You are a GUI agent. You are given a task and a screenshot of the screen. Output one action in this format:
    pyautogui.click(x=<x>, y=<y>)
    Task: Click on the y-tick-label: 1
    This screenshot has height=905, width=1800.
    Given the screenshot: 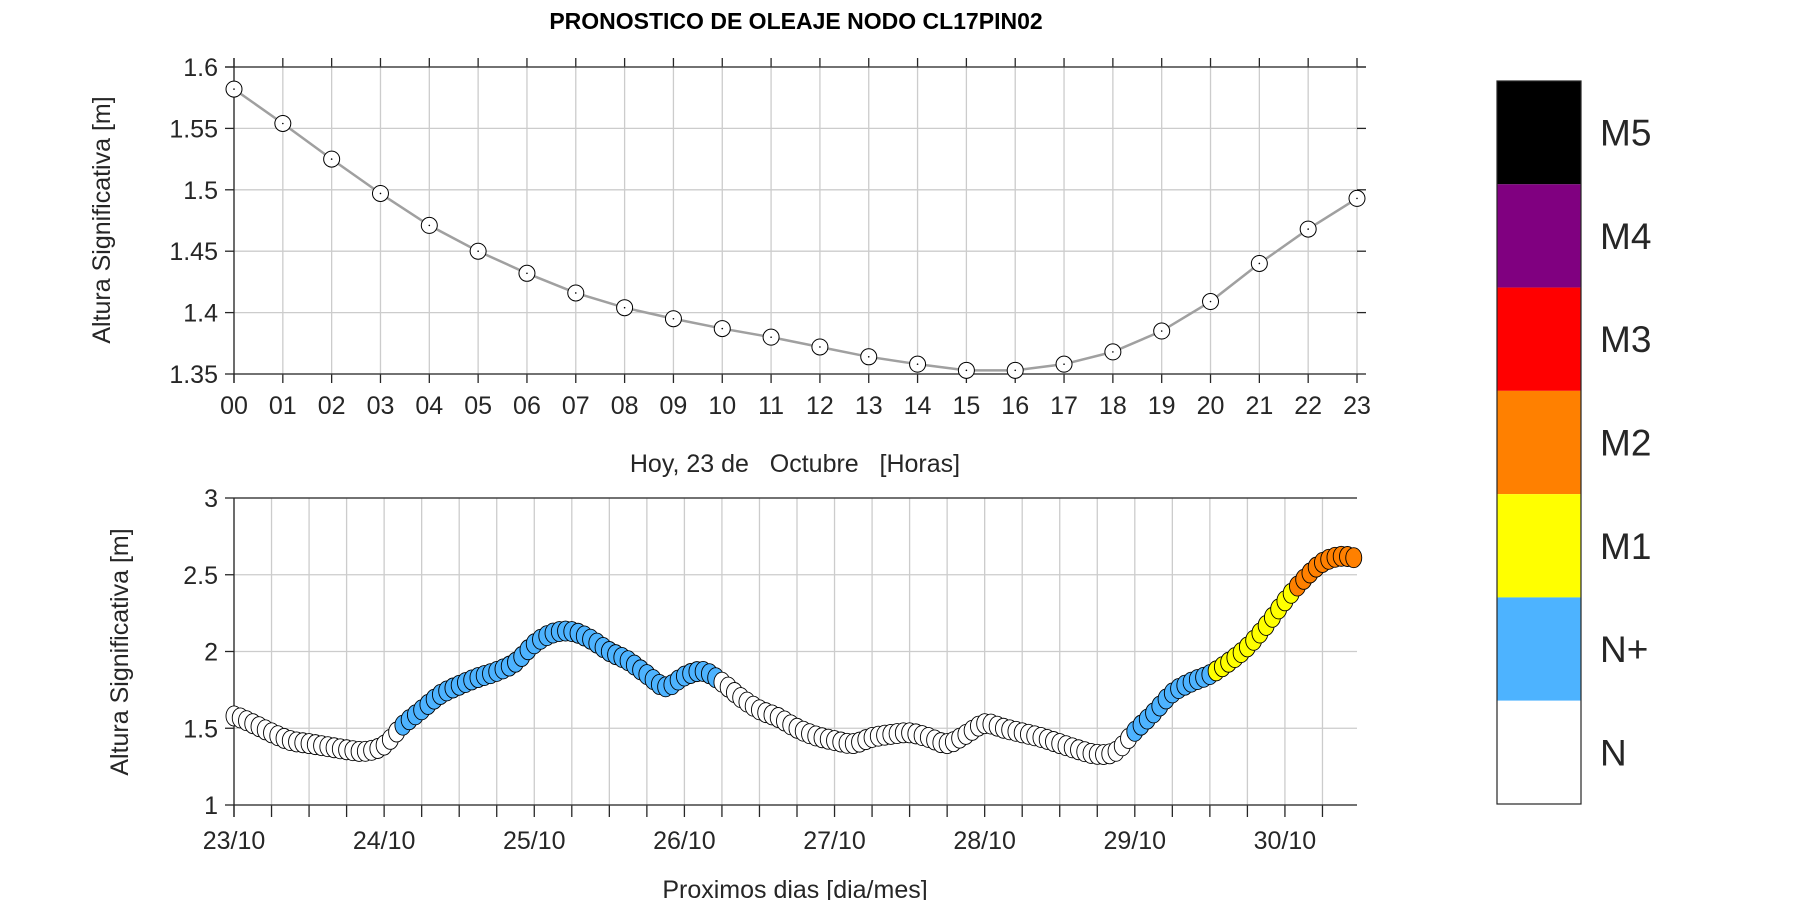 What is the action you would take?
    pyautogui.click(x=211, y=806)
    